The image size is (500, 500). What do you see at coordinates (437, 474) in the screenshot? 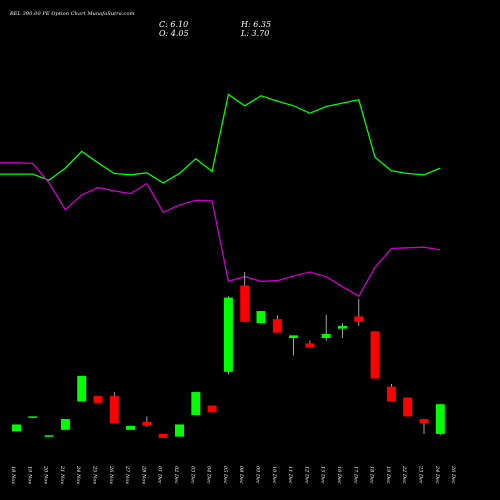
I see `x-tick-label: 24 Dec` at bounding box center [437, 474].